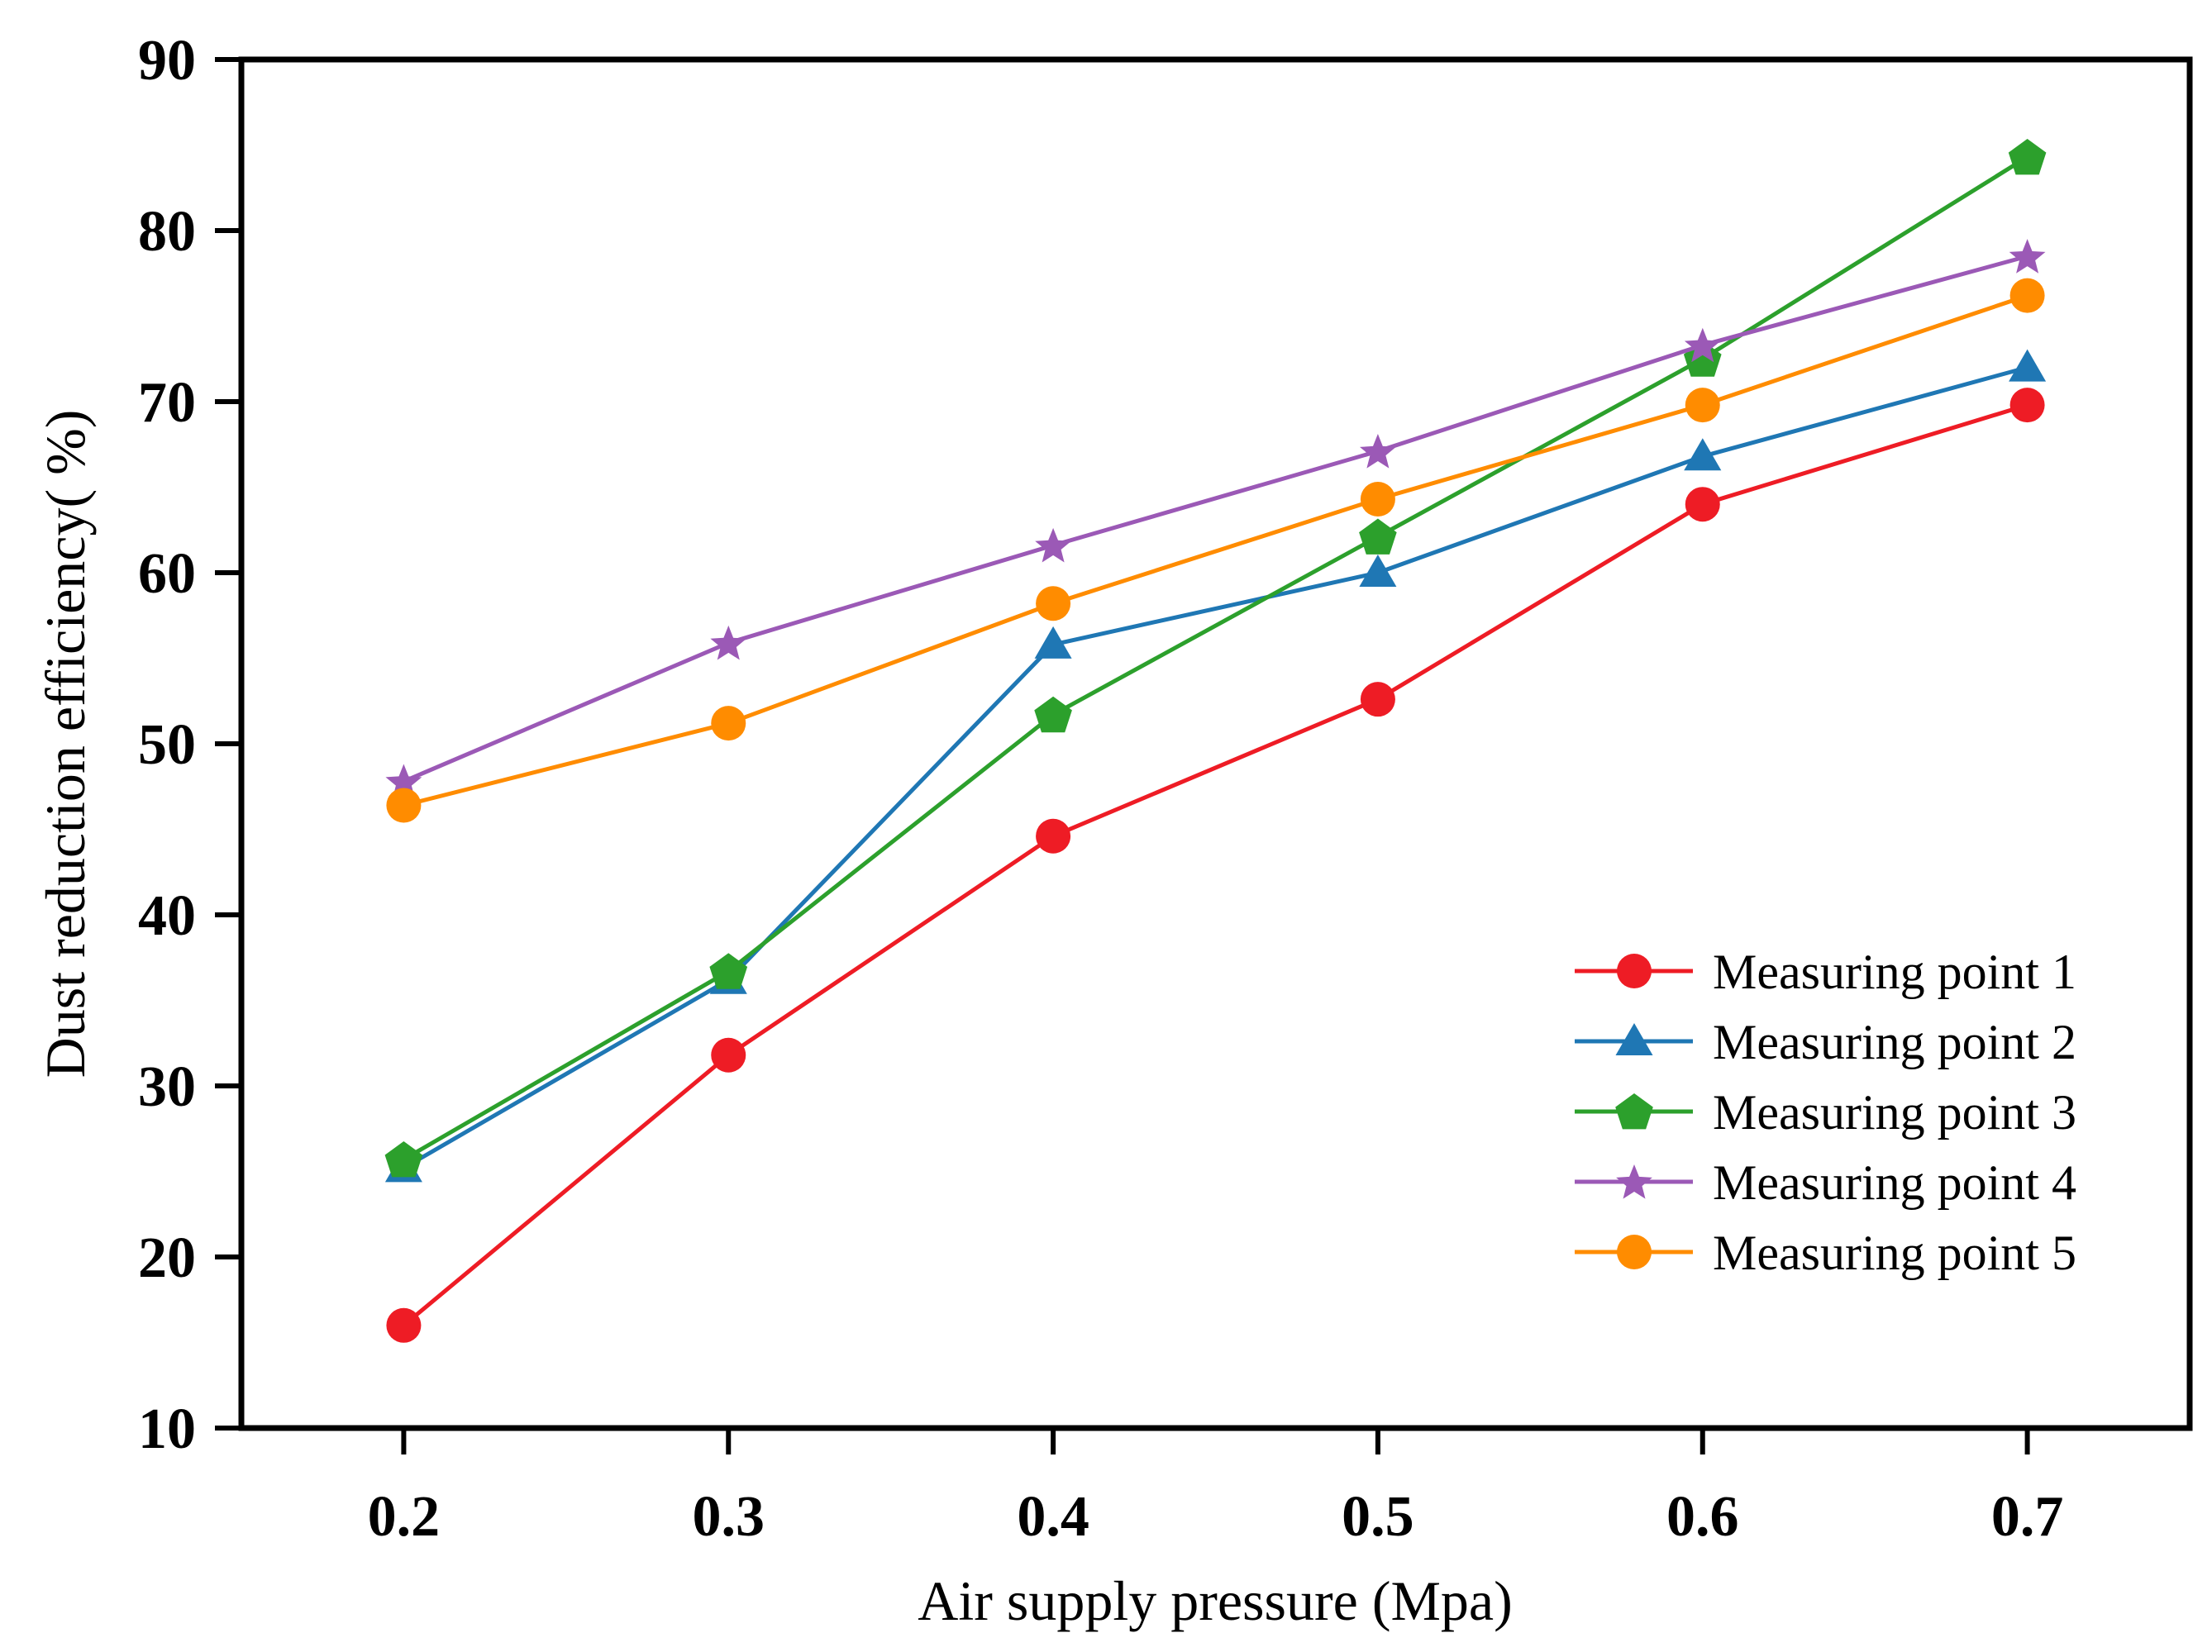 This screenshot has height=1652, width=2212. I want to click on legend-item-2: Measuring point 2, so click(1825, 1042).